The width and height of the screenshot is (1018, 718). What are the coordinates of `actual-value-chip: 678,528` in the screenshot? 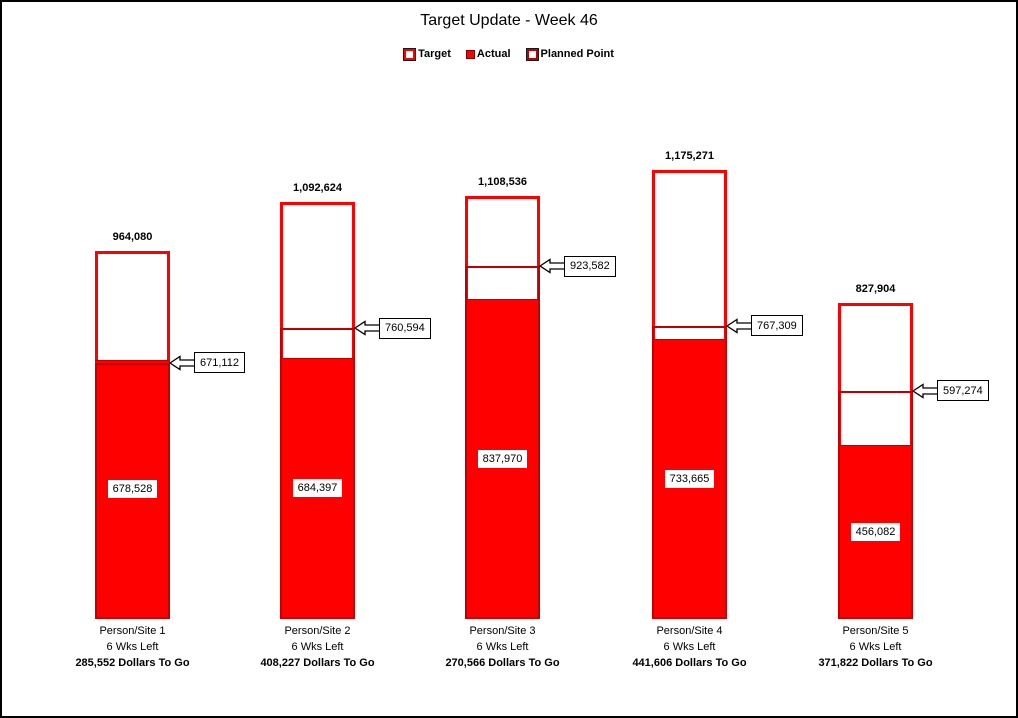 It's located at (132, 489).